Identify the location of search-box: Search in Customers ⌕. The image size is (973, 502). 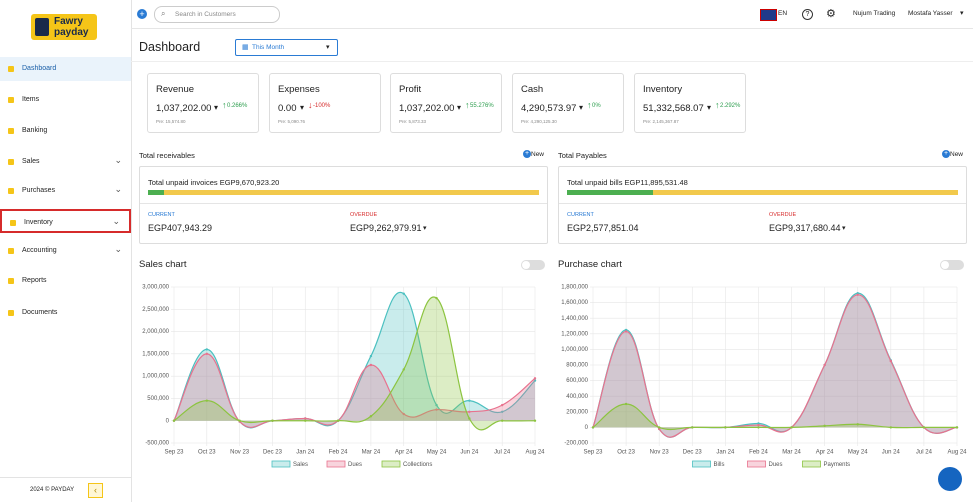
(217, 14).